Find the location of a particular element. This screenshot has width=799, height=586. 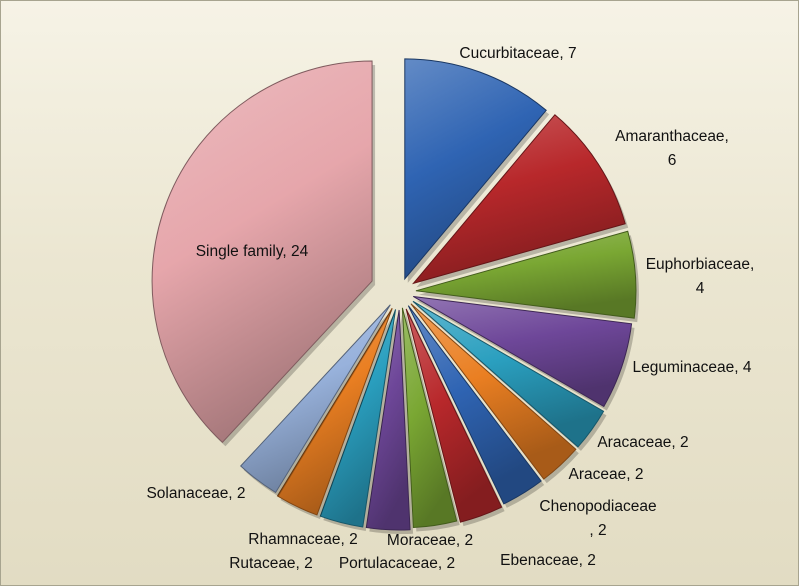

slice-label-portulacaceae: Portulacaceae, 2 is located at coordinates (397, 563).